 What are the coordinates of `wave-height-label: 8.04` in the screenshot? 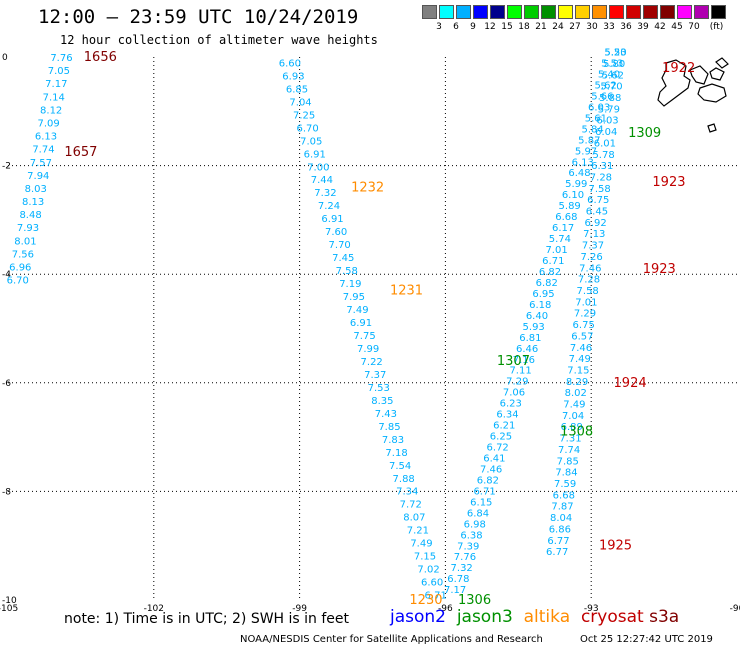 It's located at (561, 518).